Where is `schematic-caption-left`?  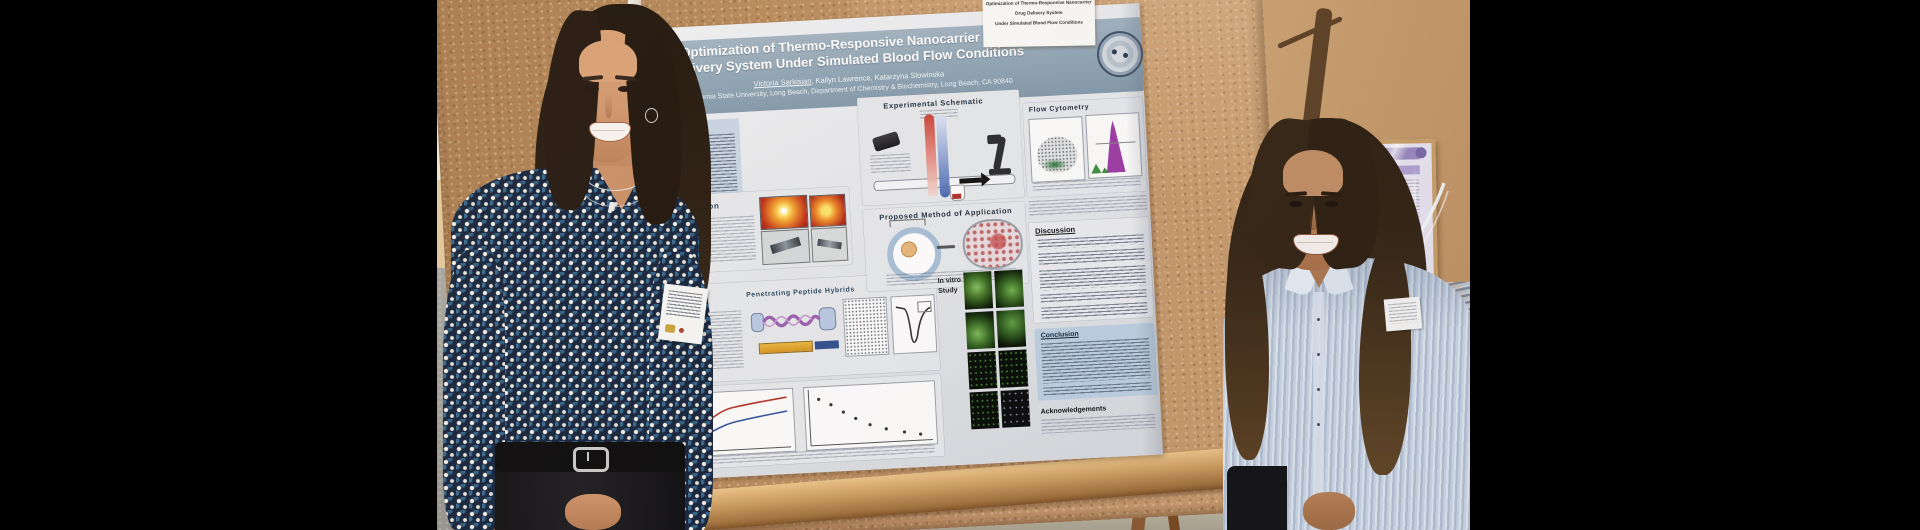
schematic-caption-left is located at coordinates (890, 163).